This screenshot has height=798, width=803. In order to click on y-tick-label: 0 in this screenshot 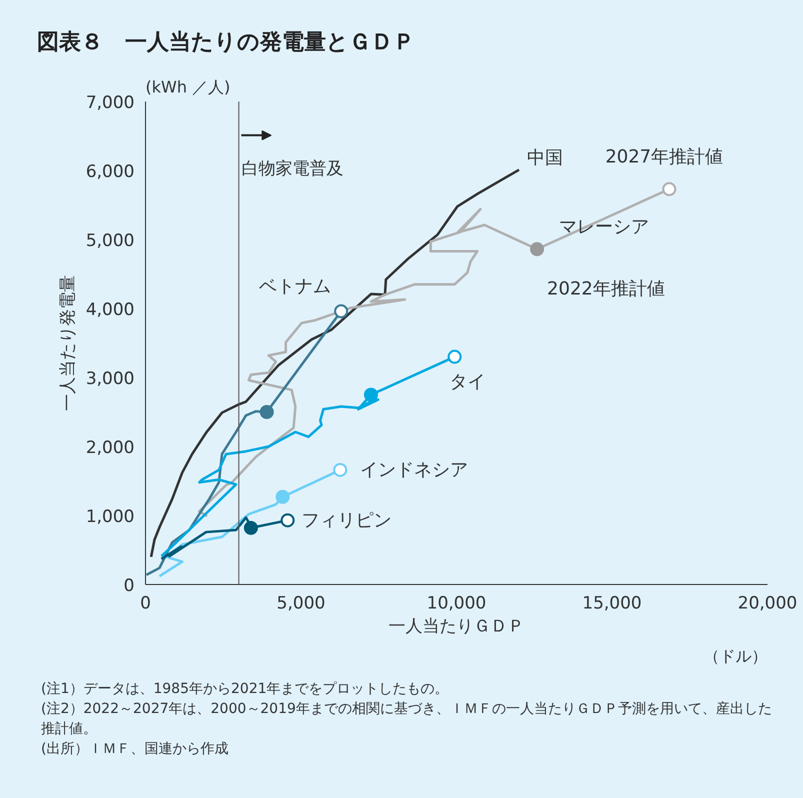, I will do `click(129, 586)`.